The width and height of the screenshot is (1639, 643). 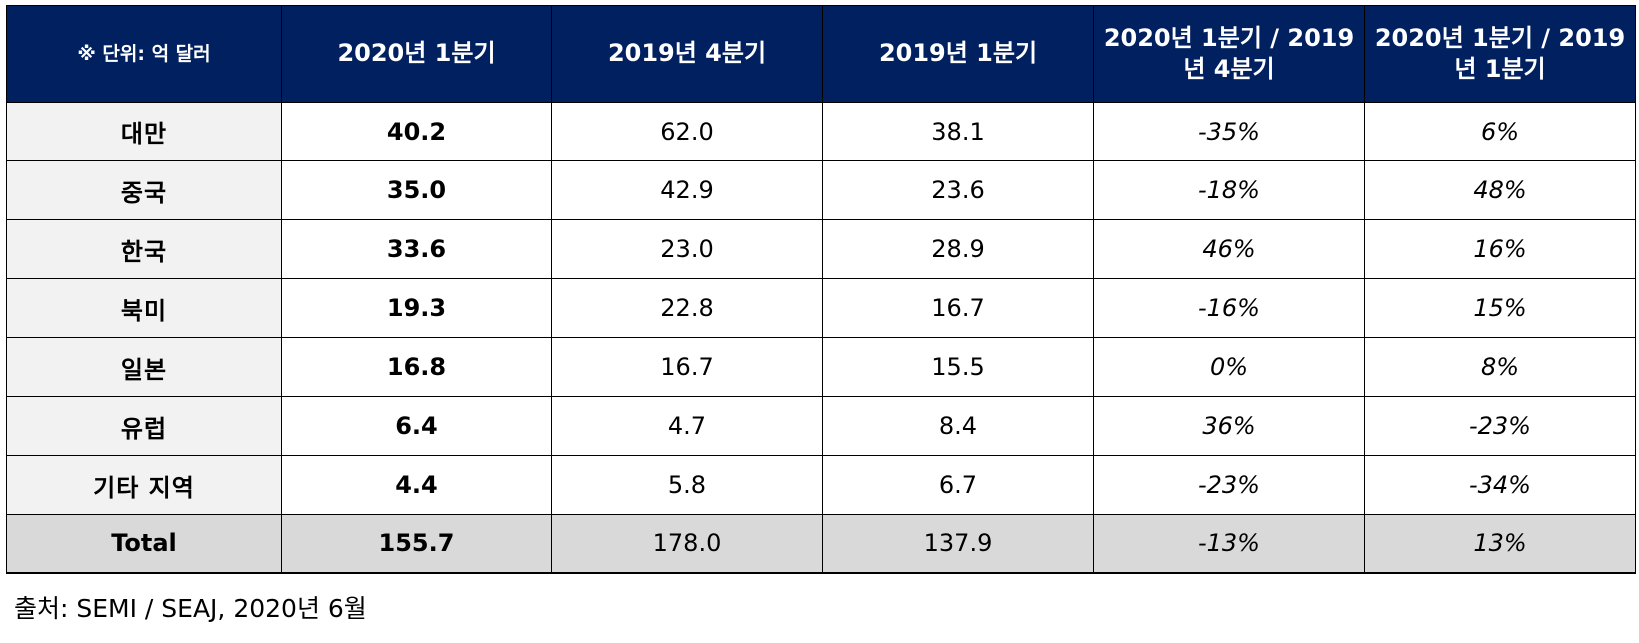 What do you see at coordinates (687, 249) in the screenshot?
I see `q4-2019-cell: 23.0` at bounding box center [687, 249].